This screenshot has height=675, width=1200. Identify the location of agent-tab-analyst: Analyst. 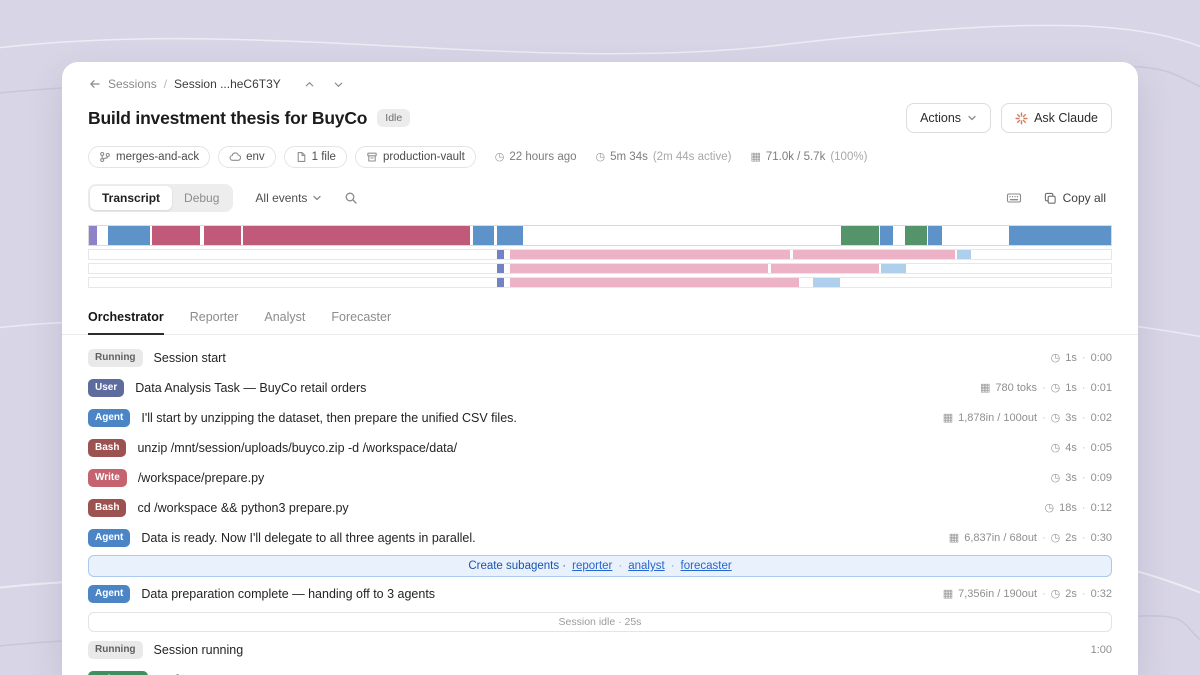
(284, 320).